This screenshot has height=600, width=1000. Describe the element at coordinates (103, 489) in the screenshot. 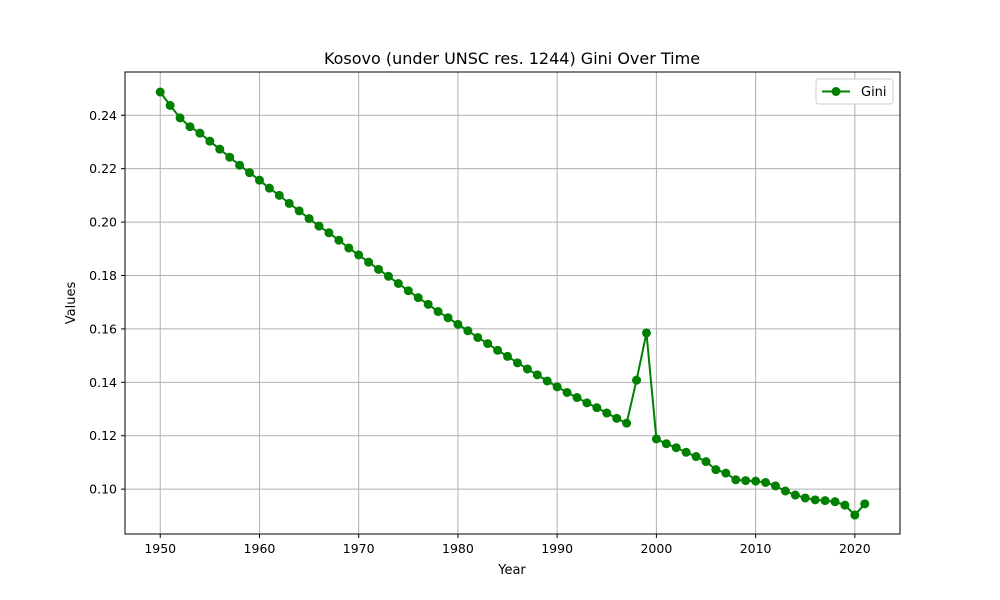

I see `y-tick-label: 0.10` at that location.